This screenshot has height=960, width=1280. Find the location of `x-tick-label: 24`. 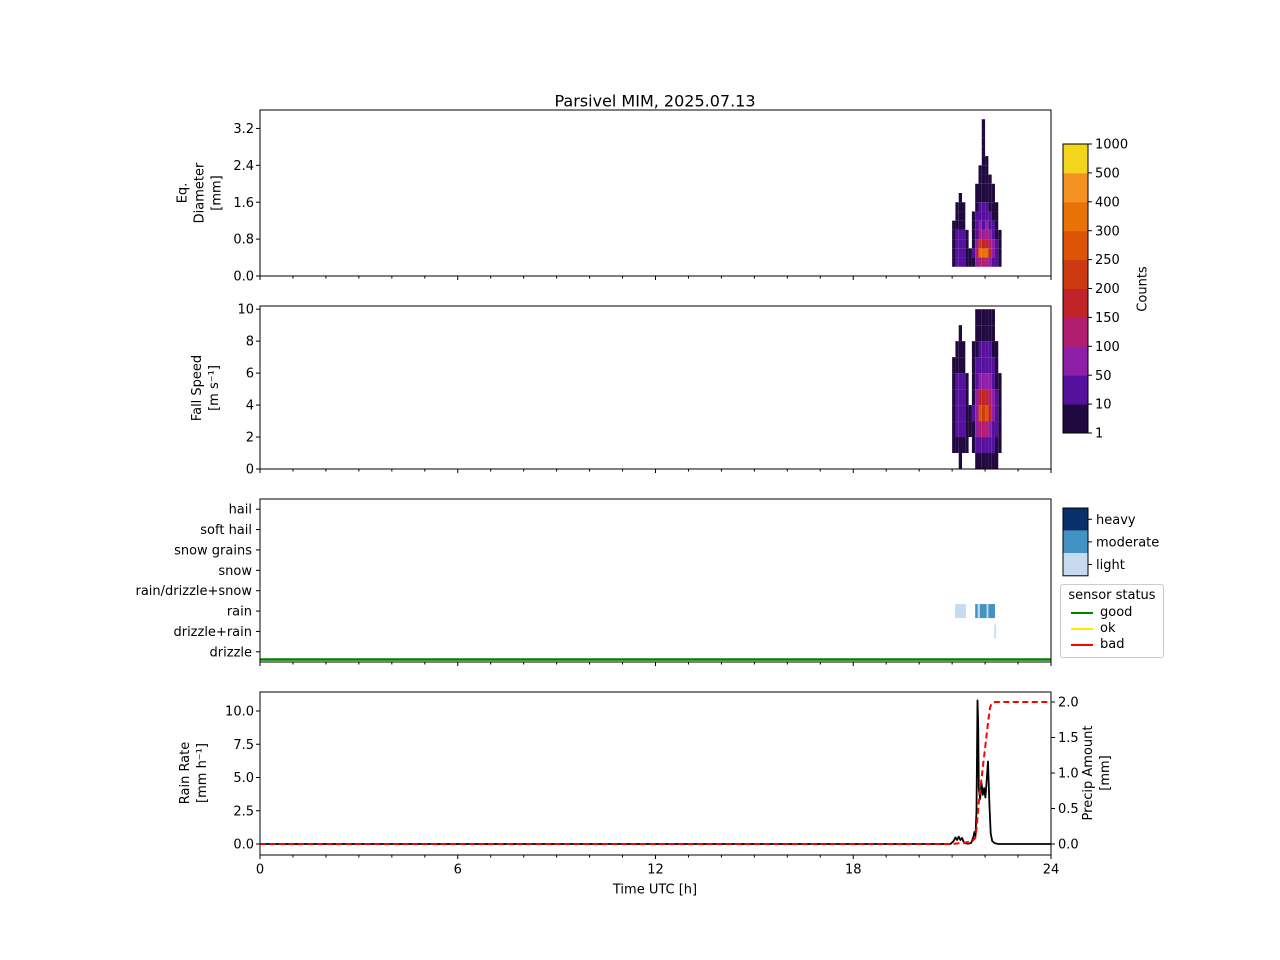

x-tick-label: 24 is located at coordinates (1051, 870).